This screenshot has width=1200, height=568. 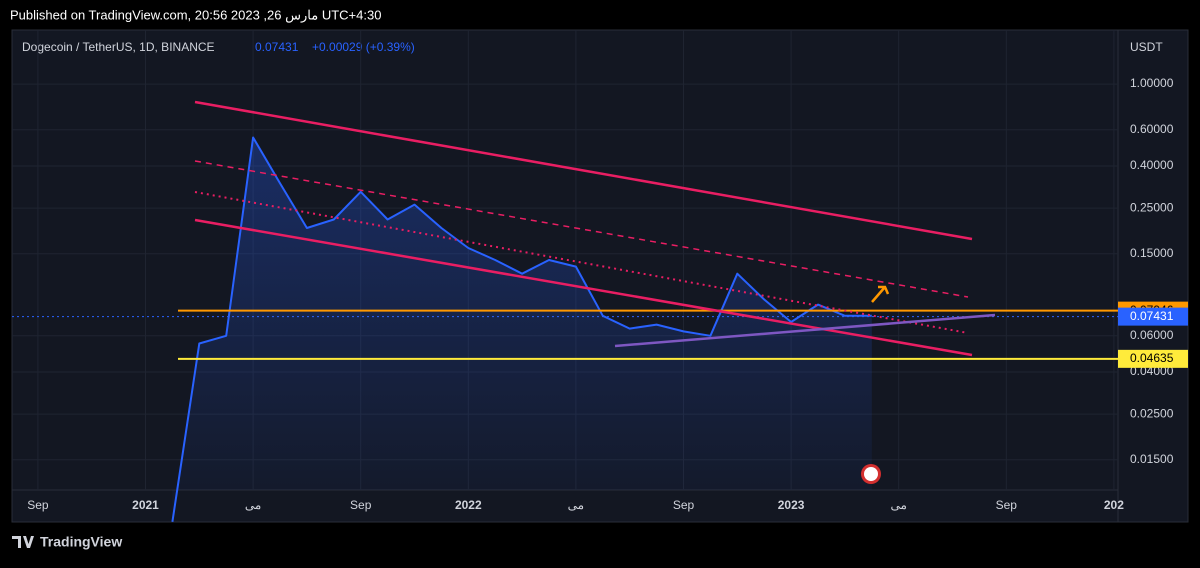 What do you see at coordinates (1152, 253) in the screenshot?
I see `y-tick-label: 0.15000` at bounding box center [1152, 253].